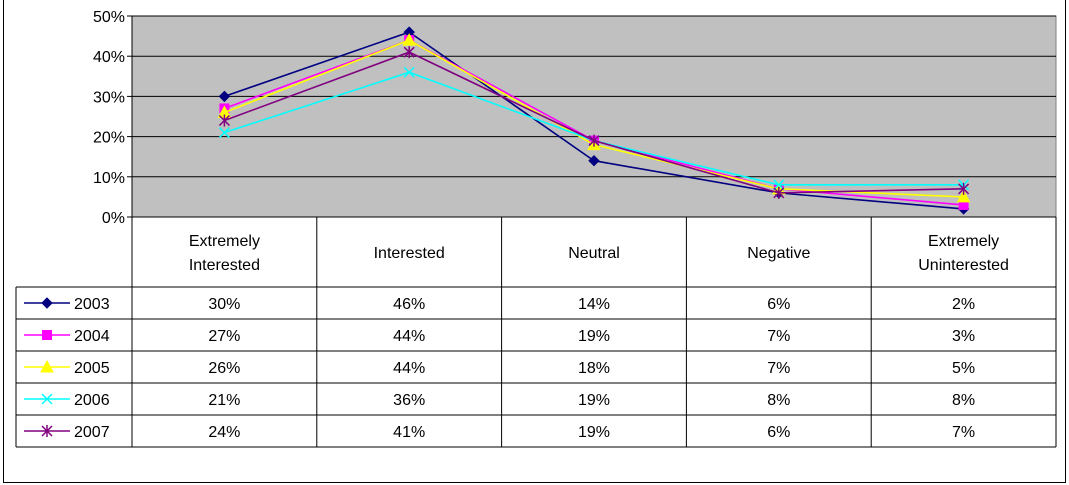  I want to click on legend-key-2003, so click(47, 303).